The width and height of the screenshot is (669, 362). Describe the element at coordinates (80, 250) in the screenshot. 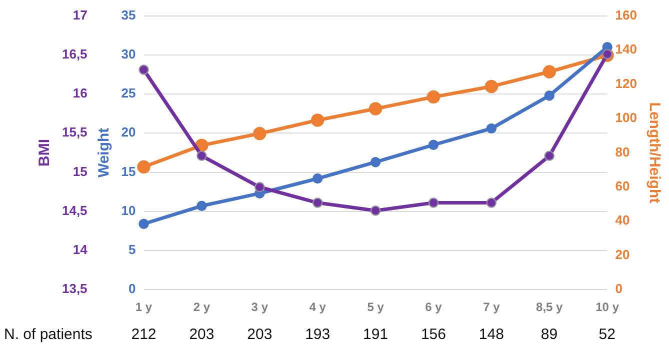

I see `y3-tick-label: 14` at that location.